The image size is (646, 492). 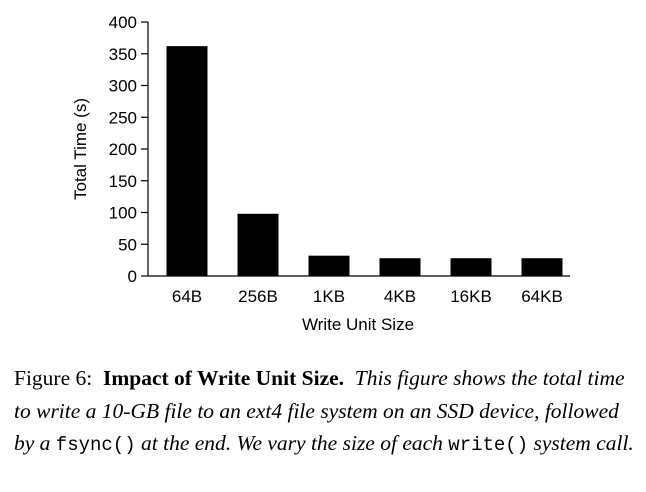 What do you see at coordinates (123, 117) in the screenshot?
I see `y-tick-label: 250` at bounding box center [123, 117].